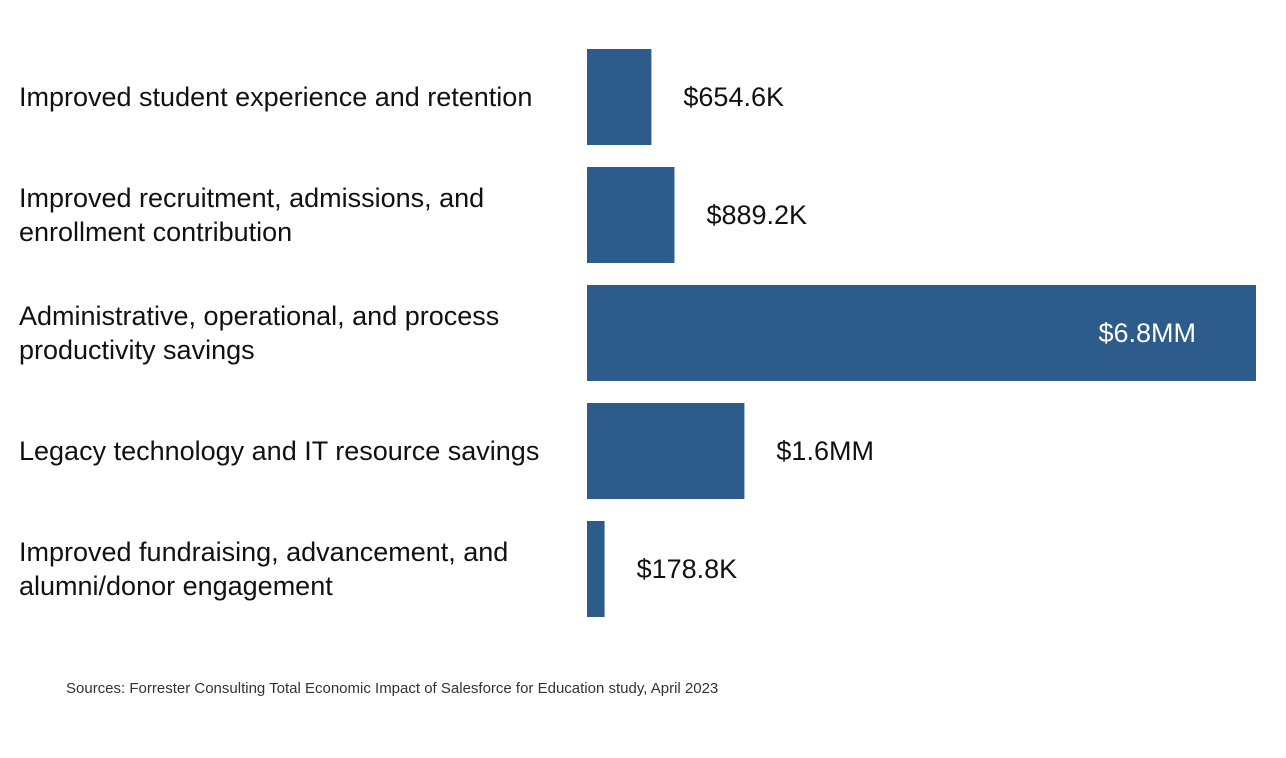  Describe the element at coordinates (687, 569) in the screenshot. I see `value-label-4: $178.8K` at that location.